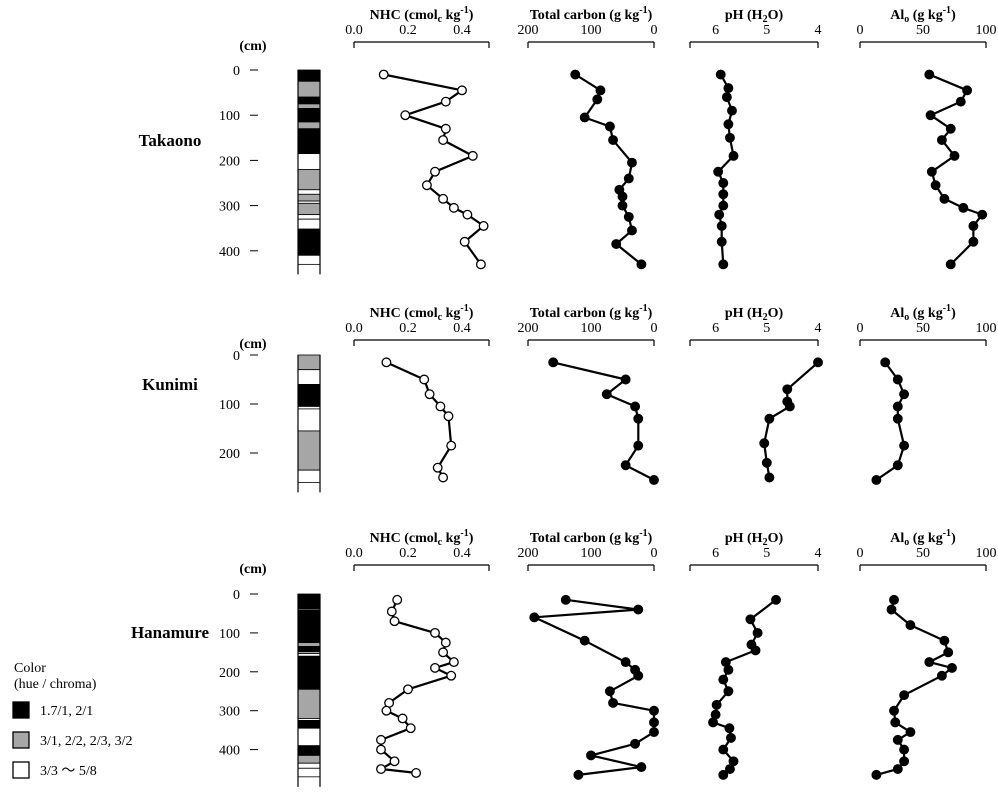  Describe the element at coordinates (923, 328) in the screenshot. I see `x-tick-label: 50` at that location.